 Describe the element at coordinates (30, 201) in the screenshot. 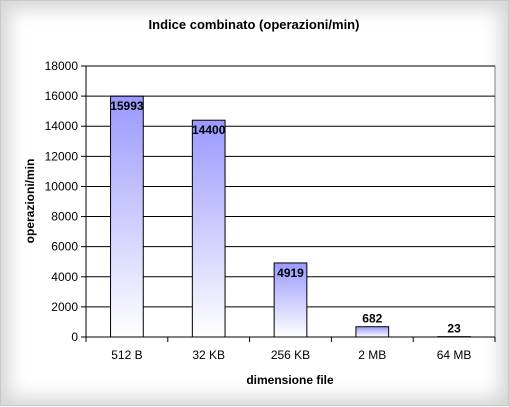

I see `y-axis-title: operazioni/min` at that location.